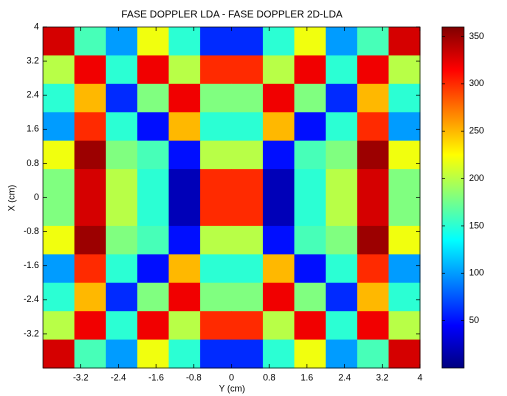 The image size is (507, 396). What do you see at coordinates (11, 198) in the screenshot?
I see `y-axis-label: X (cm)` at bounding box center [11, 198].